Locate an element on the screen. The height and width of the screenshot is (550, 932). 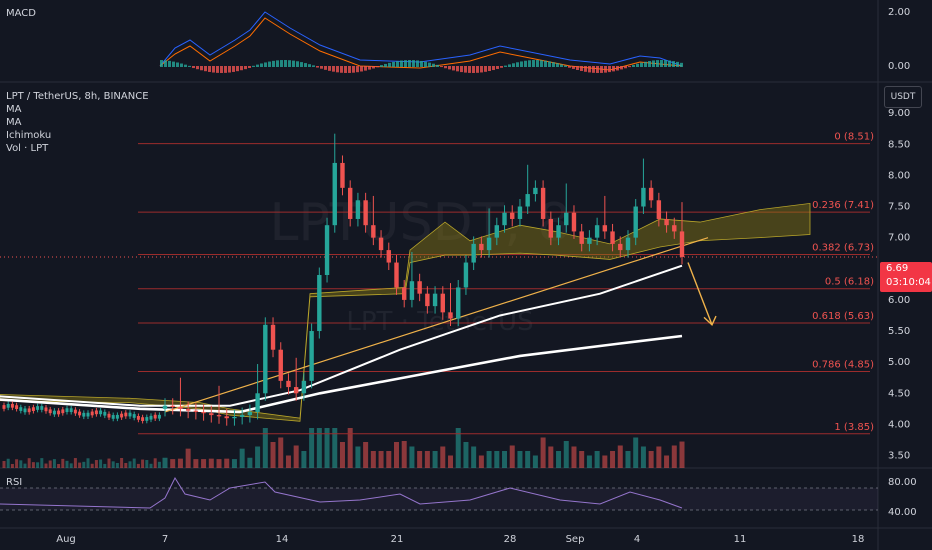
price-tick-6: 6.00 is located at coordinates (899, 300).